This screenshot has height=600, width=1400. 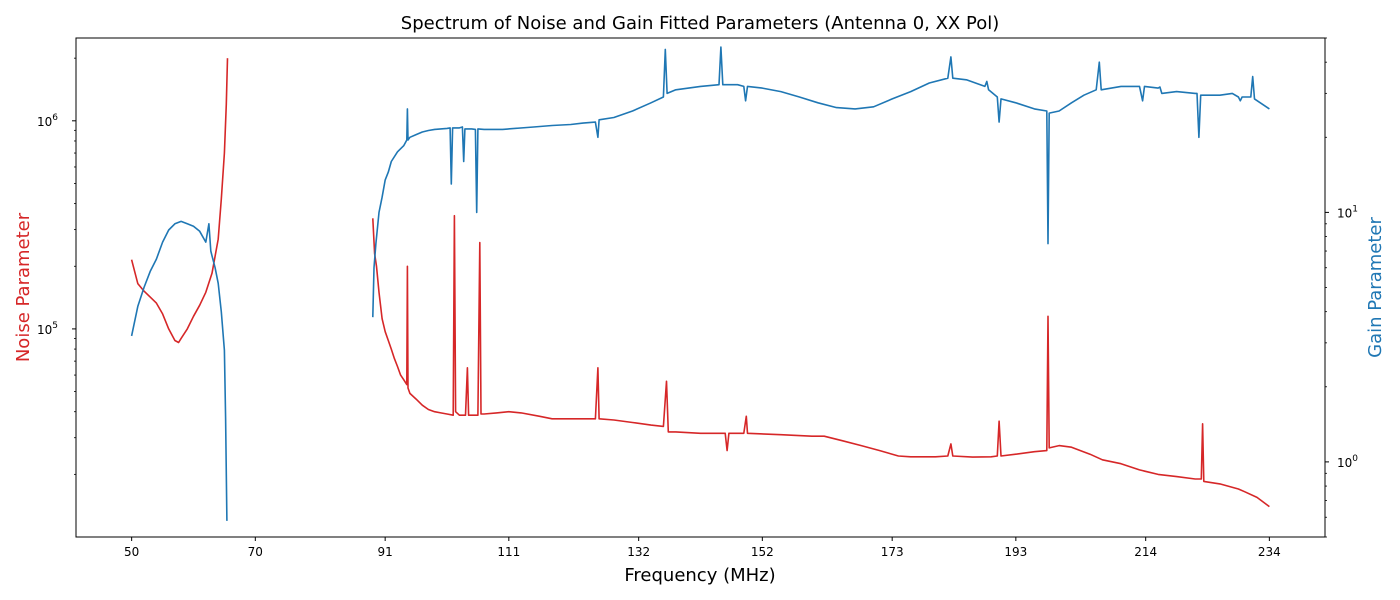 I want to click on x-tick-label: 50, so click(x=131, y=552).